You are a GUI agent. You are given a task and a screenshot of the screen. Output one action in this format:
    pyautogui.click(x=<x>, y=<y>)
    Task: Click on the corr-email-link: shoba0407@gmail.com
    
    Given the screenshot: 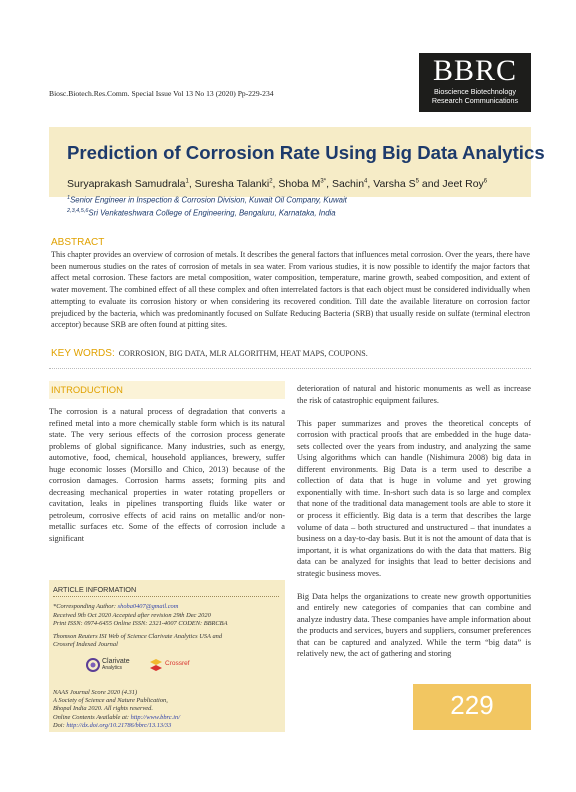 What is the action you would take?
    pyautogui.click(x=148, y=606)
    